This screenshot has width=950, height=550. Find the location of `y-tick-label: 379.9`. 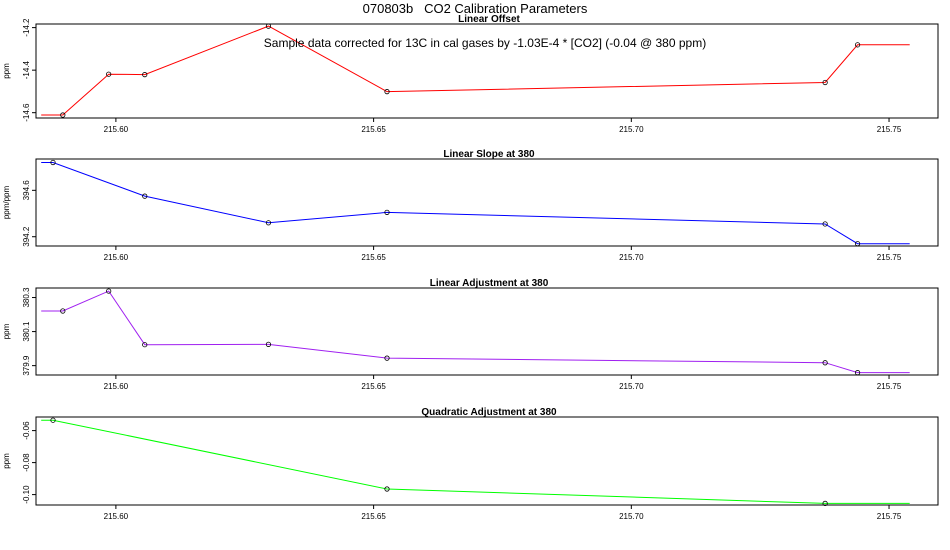

y-tick-label: 379.9 is located at coordinates (26, 365).